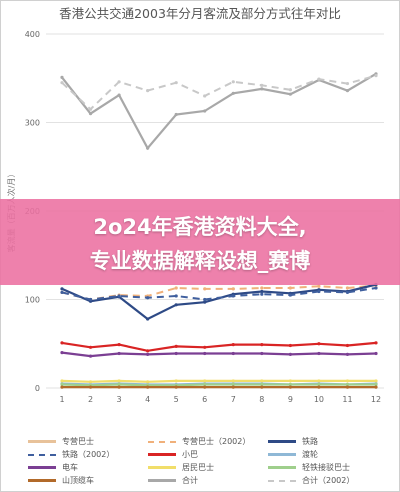  Describe the element at coordinates (88, 467) in the screenshot. I see `legend-item: 电车` at that location.